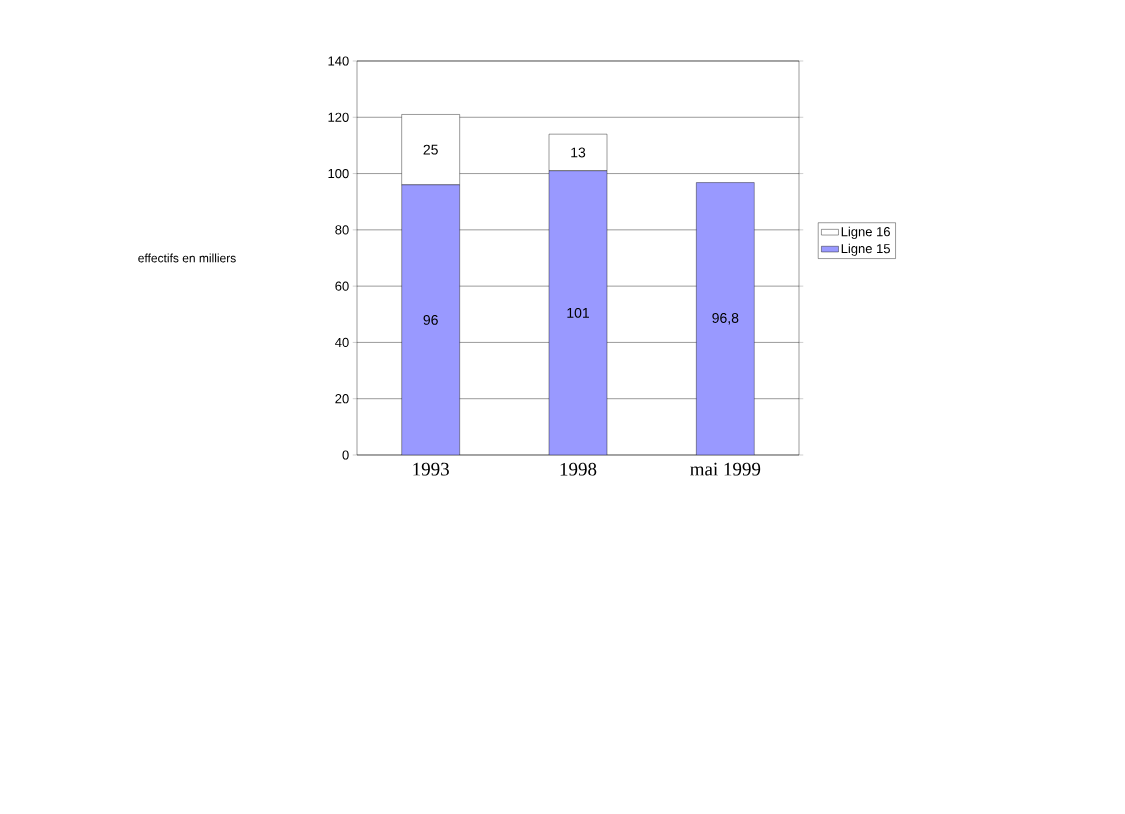  Describe the element at coordinates (345, 455) in the screenshot. I see `y-tick-label: 0` at that location.